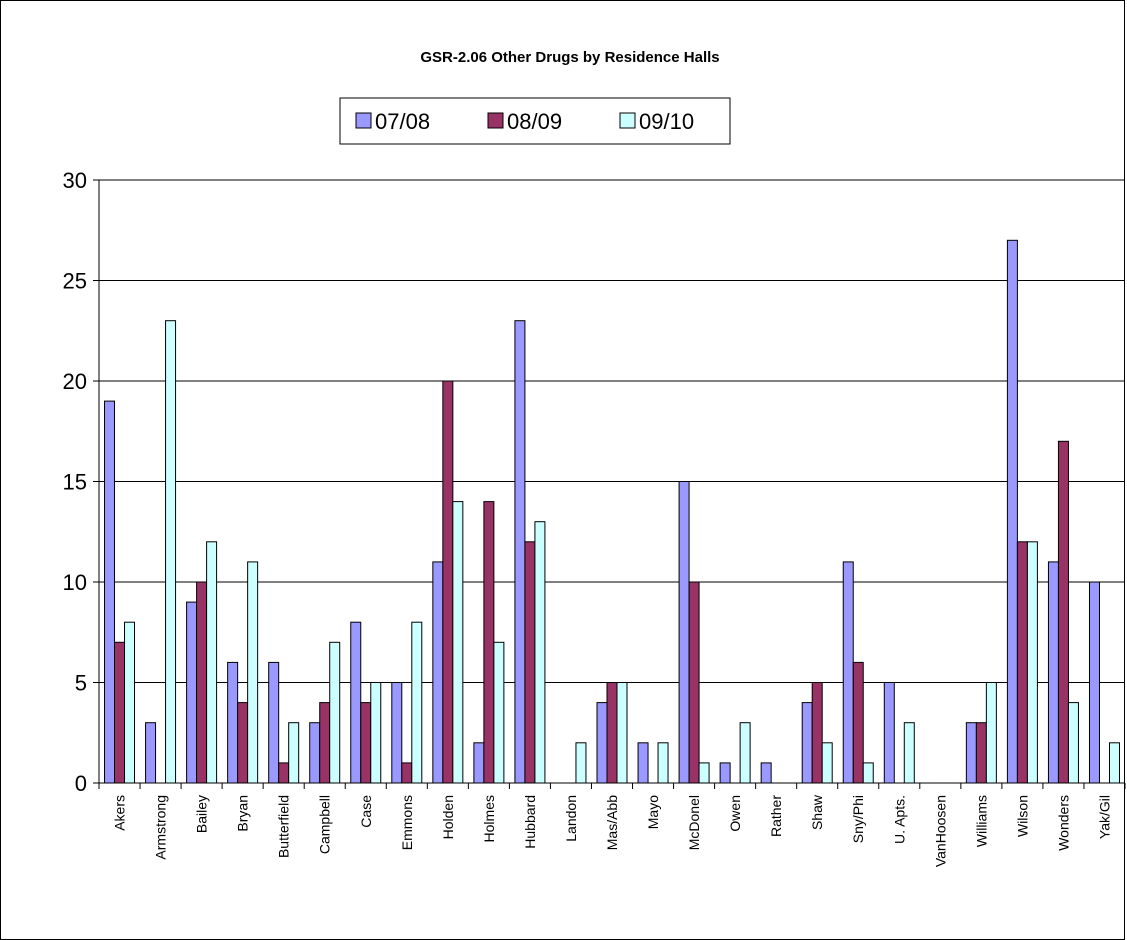 This screenshot has height=940, width=1127. Describe the element at coordinates (653, 812) in the screenshot. I see `x-tick-label: Mayo` at that location.